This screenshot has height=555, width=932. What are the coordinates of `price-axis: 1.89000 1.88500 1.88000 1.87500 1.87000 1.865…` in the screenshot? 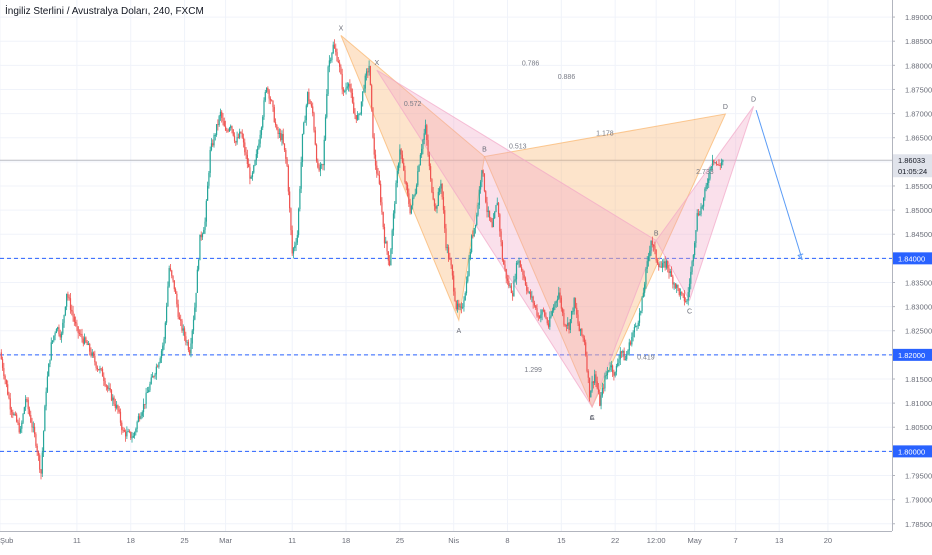 It's located at (912, 275).